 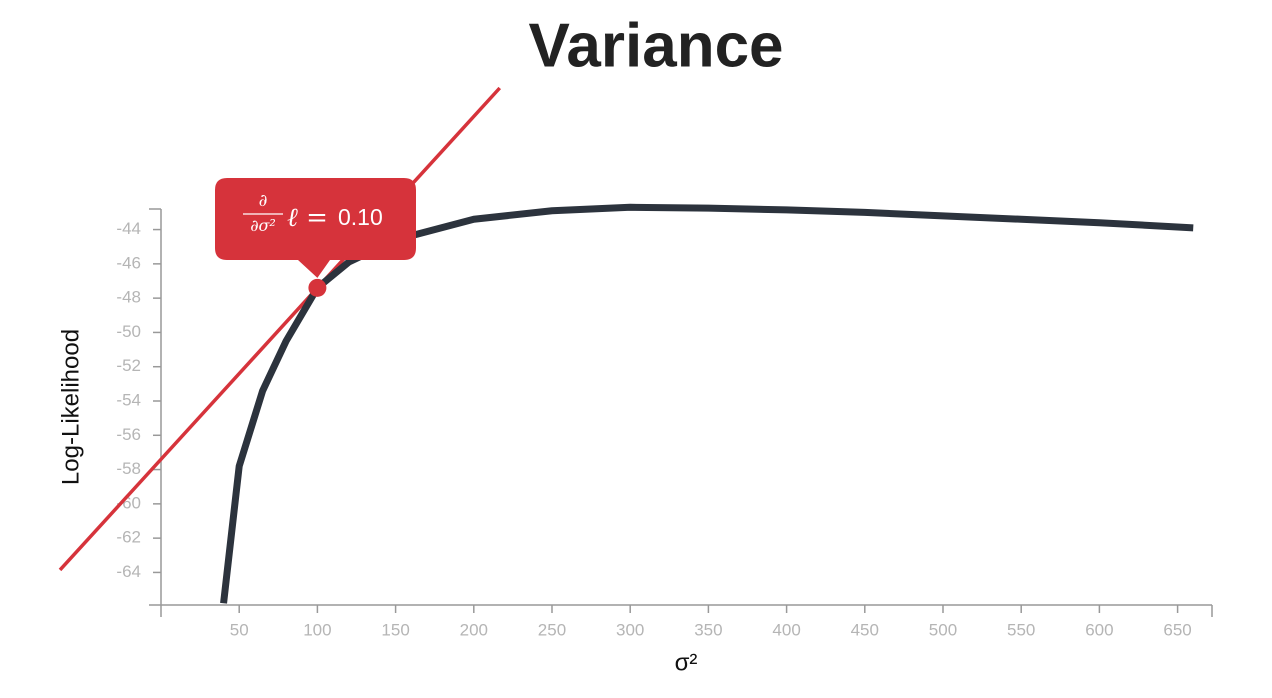 I want to click on x-tick-label: 550, so click(x=1021, y=629).